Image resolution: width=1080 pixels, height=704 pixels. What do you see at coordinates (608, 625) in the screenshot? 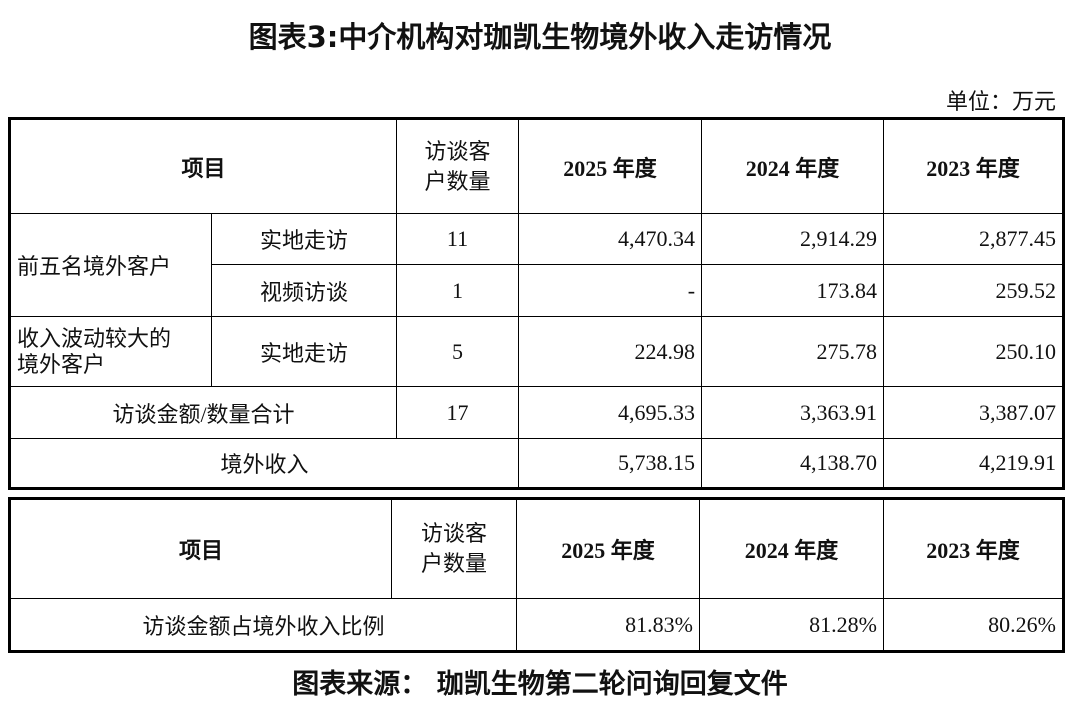
I see `cell: 81.83%` at bounding box center [608, 625].